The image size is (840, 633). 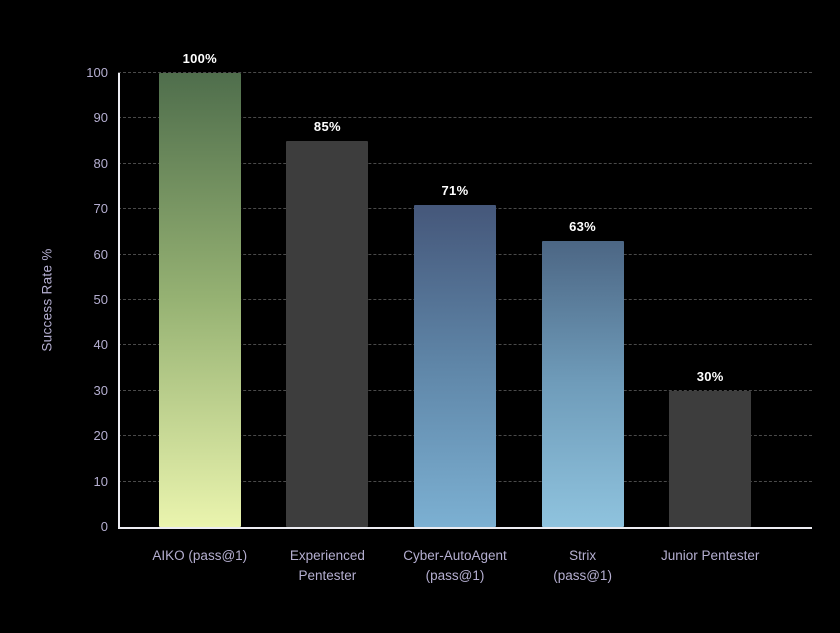 I want to click on x-tick-label-1: Experienced Pentester, so click(x=327, y=565).